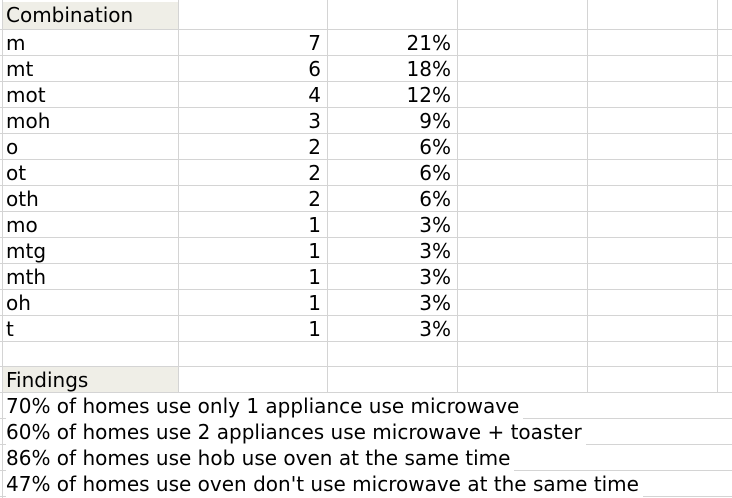 The image size is (732, 498). Describe the element at coordinates (26, 277) in the screenshot. I see `combo-cell: mth` at that location.